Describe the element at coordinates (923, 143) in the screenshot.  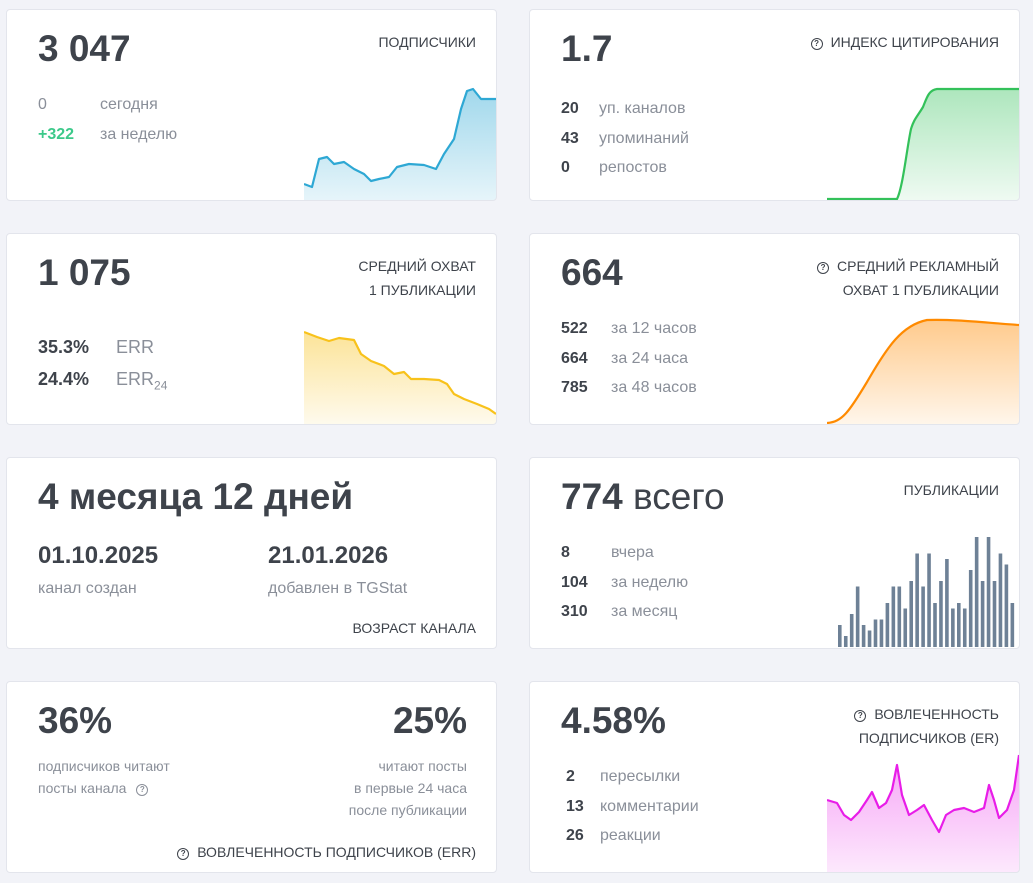
I see `citation-sparkline` at that location.